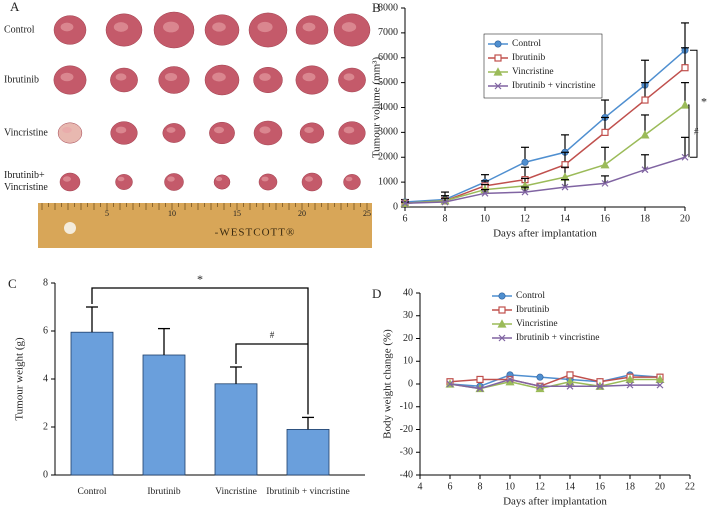 This screenshot has height=511, width=709. What do you see at coordinates (70, 228) in the screenshot?
I see `ruler-hole` at bounding box center [70, 228].